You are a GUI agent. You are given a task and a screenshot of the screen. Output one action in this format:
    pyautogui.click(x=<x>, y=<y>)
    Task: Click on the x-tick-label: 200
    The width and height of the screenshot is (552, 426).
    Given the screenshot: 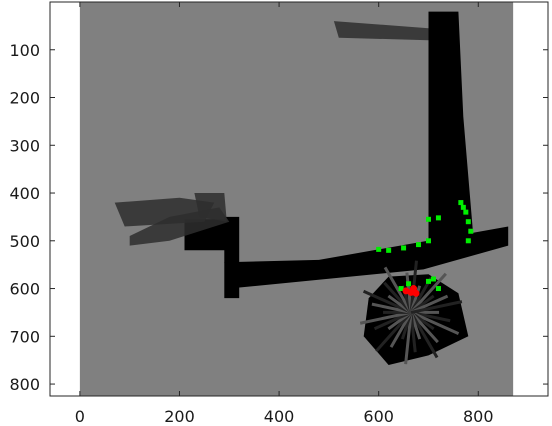 What is the action you would take?
    pyautogui.click(x=179, y=416)
    